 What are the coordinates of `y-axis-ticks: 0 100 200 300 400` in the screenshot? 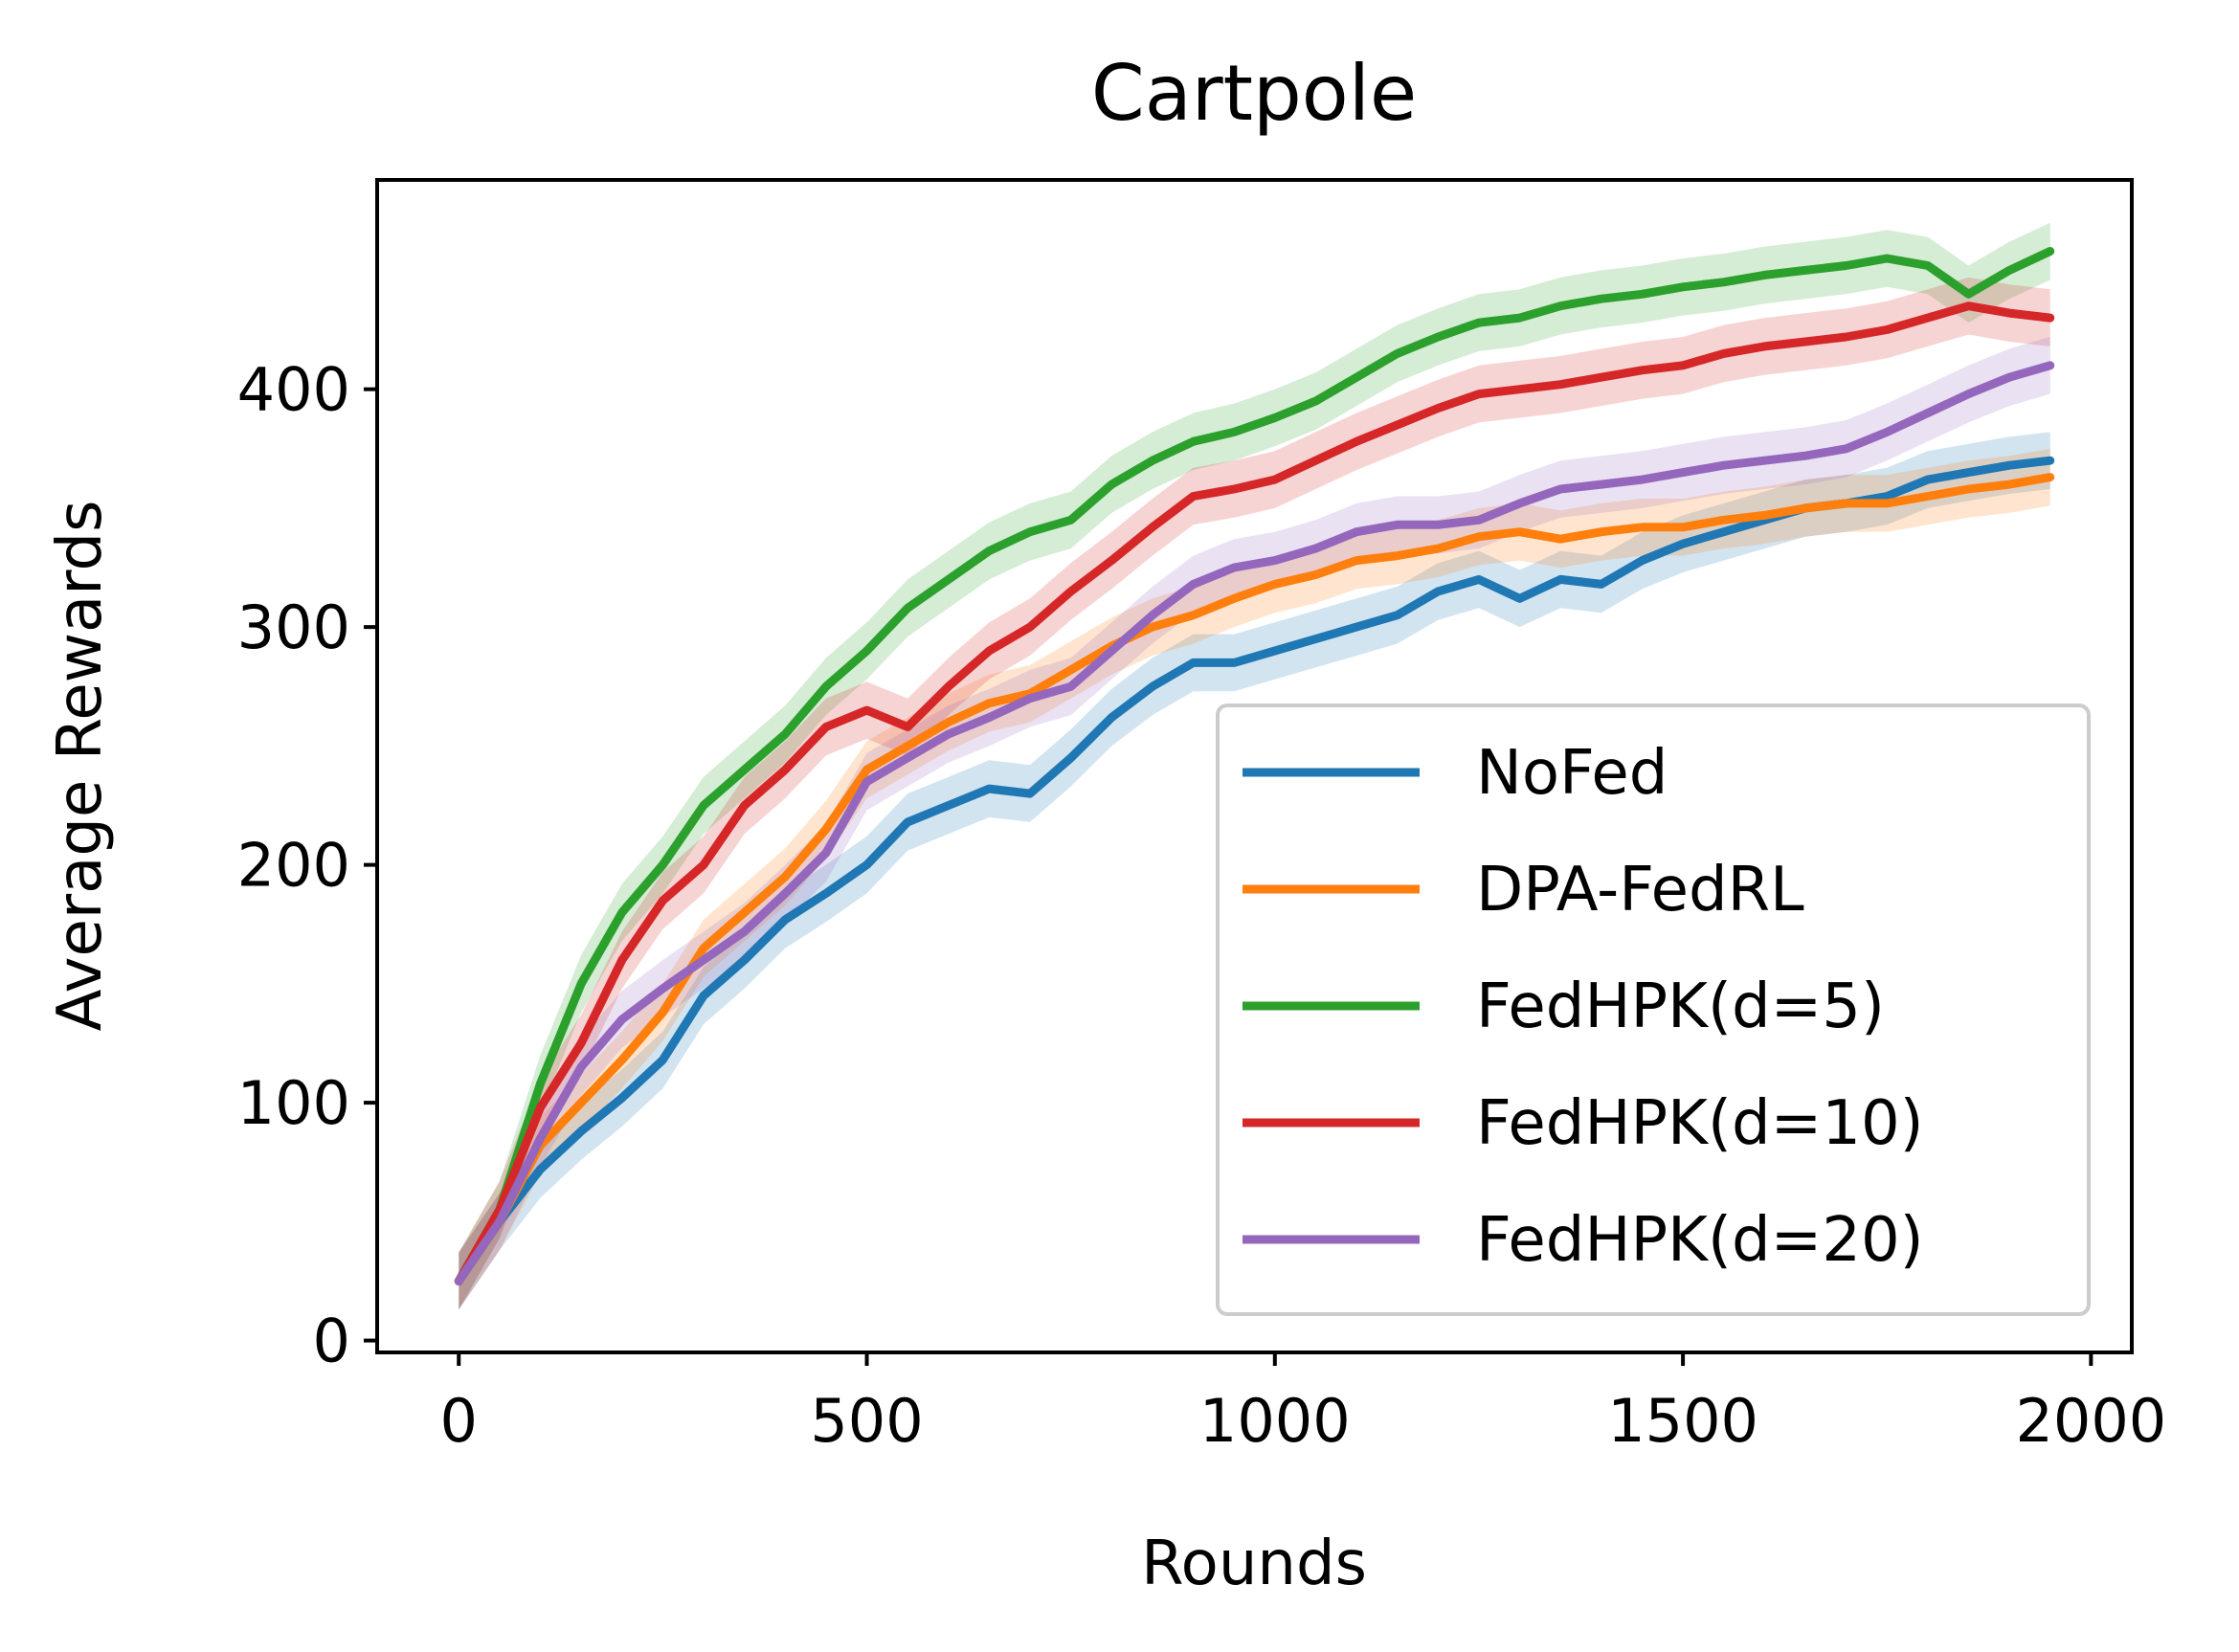 It's located at (307, 865).